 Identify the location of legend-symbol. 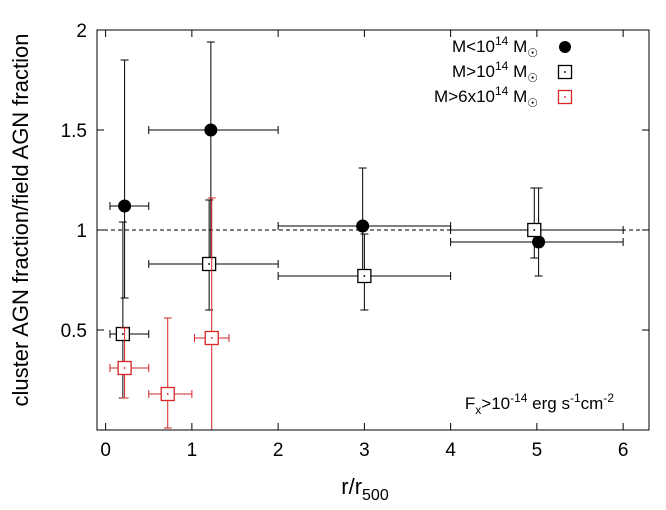
(565, 47).